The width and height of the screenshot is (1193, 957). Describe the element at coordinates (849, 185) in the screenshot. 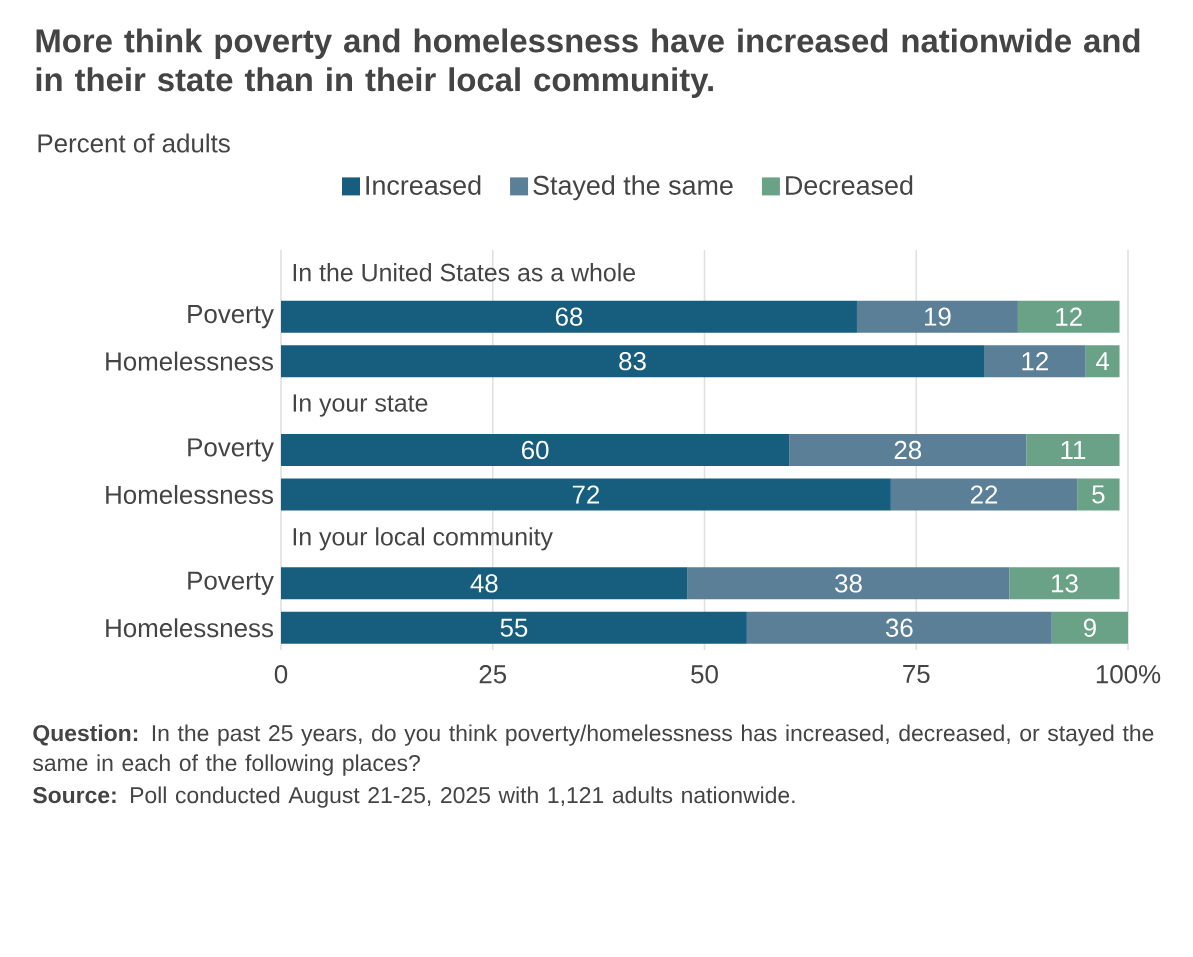

I see `legend-label: Decreased` at that location.